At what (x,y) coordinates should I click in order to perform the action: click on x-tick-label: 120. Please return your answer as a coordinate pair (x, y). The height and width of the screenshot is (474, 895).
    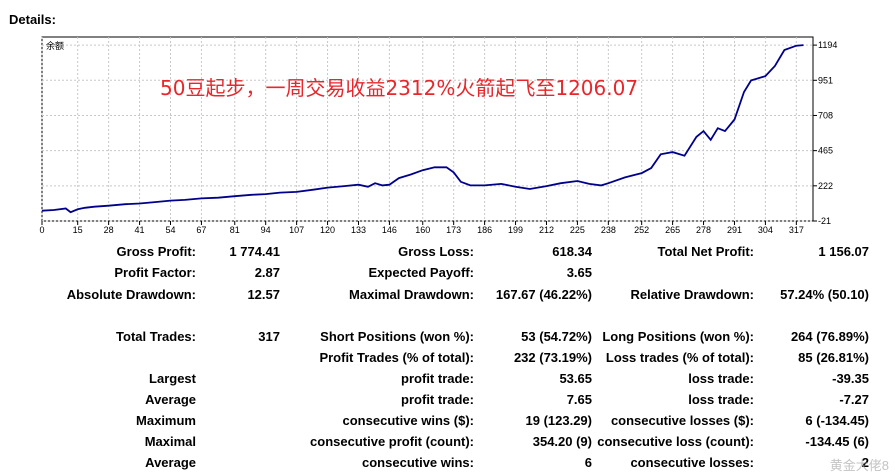
    Looking at the image, I should click on (327, 230).